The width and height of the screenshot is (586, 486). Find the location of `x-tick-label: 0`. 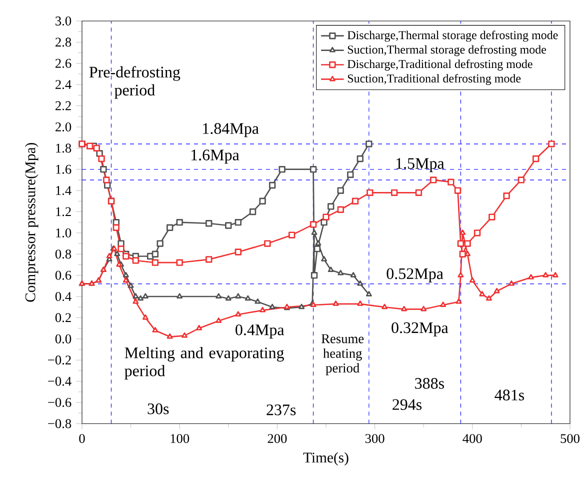

x-tick-label: 0 is located at coordinates (82, 438).